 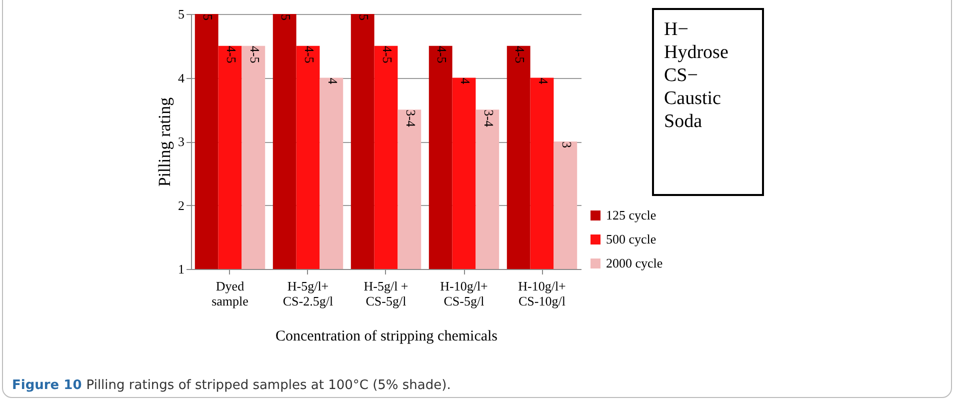 I want to click on y-axis-title: Pilling rating, so click(x=164, y=141).